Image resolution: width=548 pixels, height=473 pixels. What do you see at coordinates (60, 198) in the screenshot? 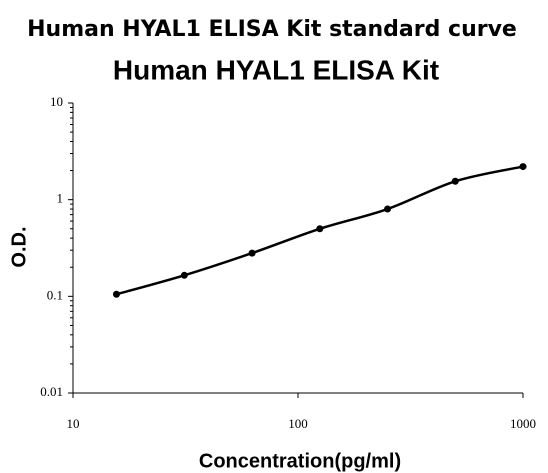
I see `y-tick-label: 1` at bounding box center [60, 198].